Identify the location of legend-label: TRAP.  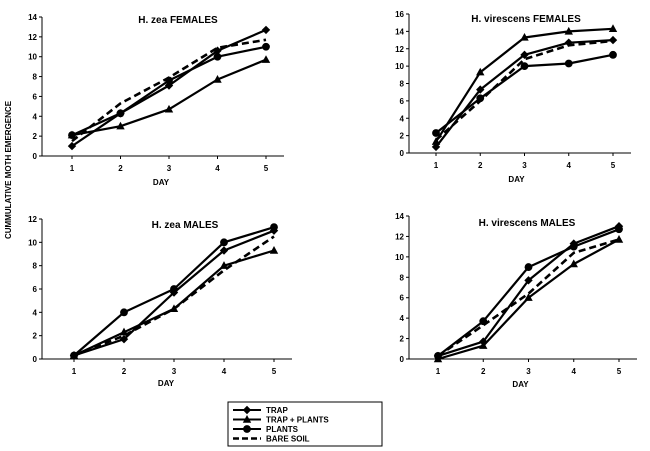
(277, 410).